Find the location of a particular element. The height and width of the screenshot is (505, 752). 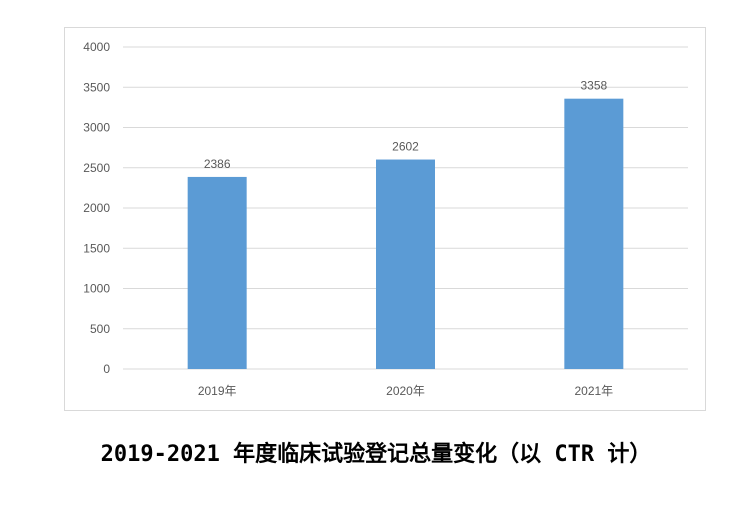

y-tick-label: 2000 is located at coordinates (96, 208).